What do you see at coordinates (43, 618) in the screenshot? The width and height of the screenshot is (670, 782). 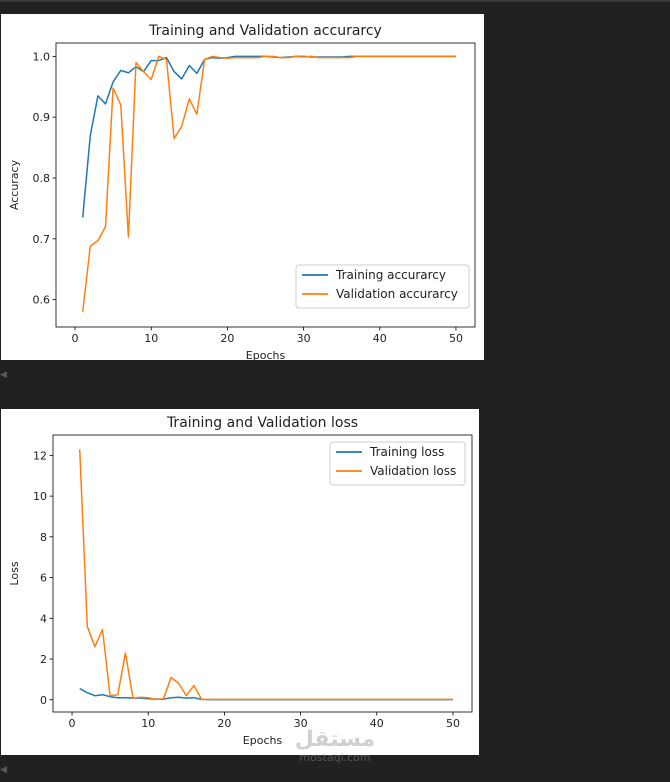 I see `y-tick-label: 4` at bounding box center [43, 618].